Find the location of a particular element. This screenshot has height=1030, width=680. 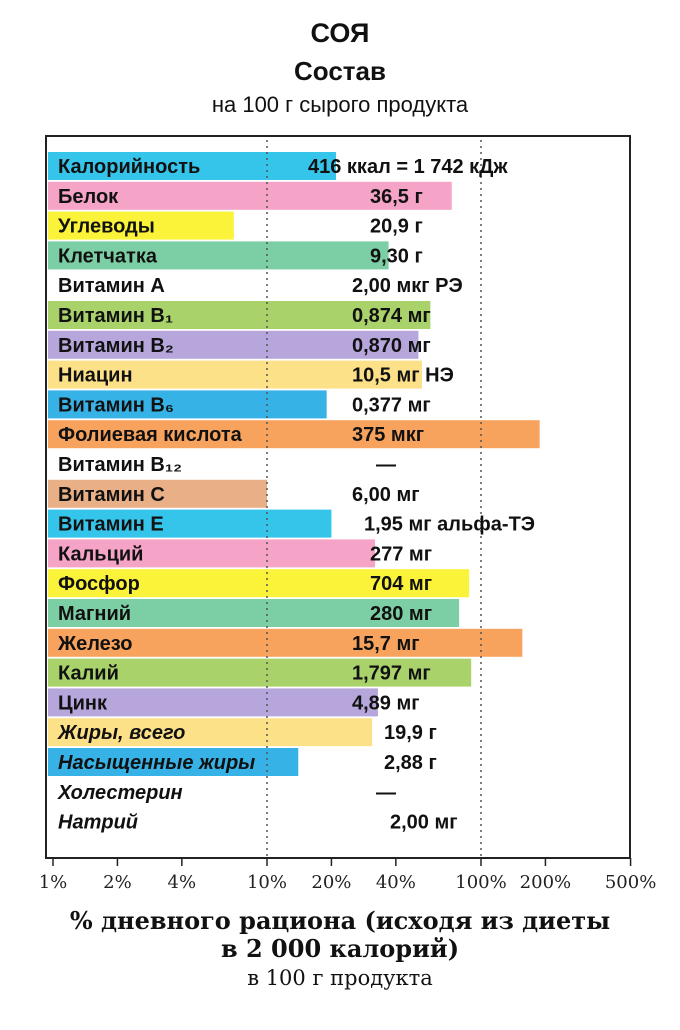

x-tick-label: 4% is located at coordinates (182, 882).